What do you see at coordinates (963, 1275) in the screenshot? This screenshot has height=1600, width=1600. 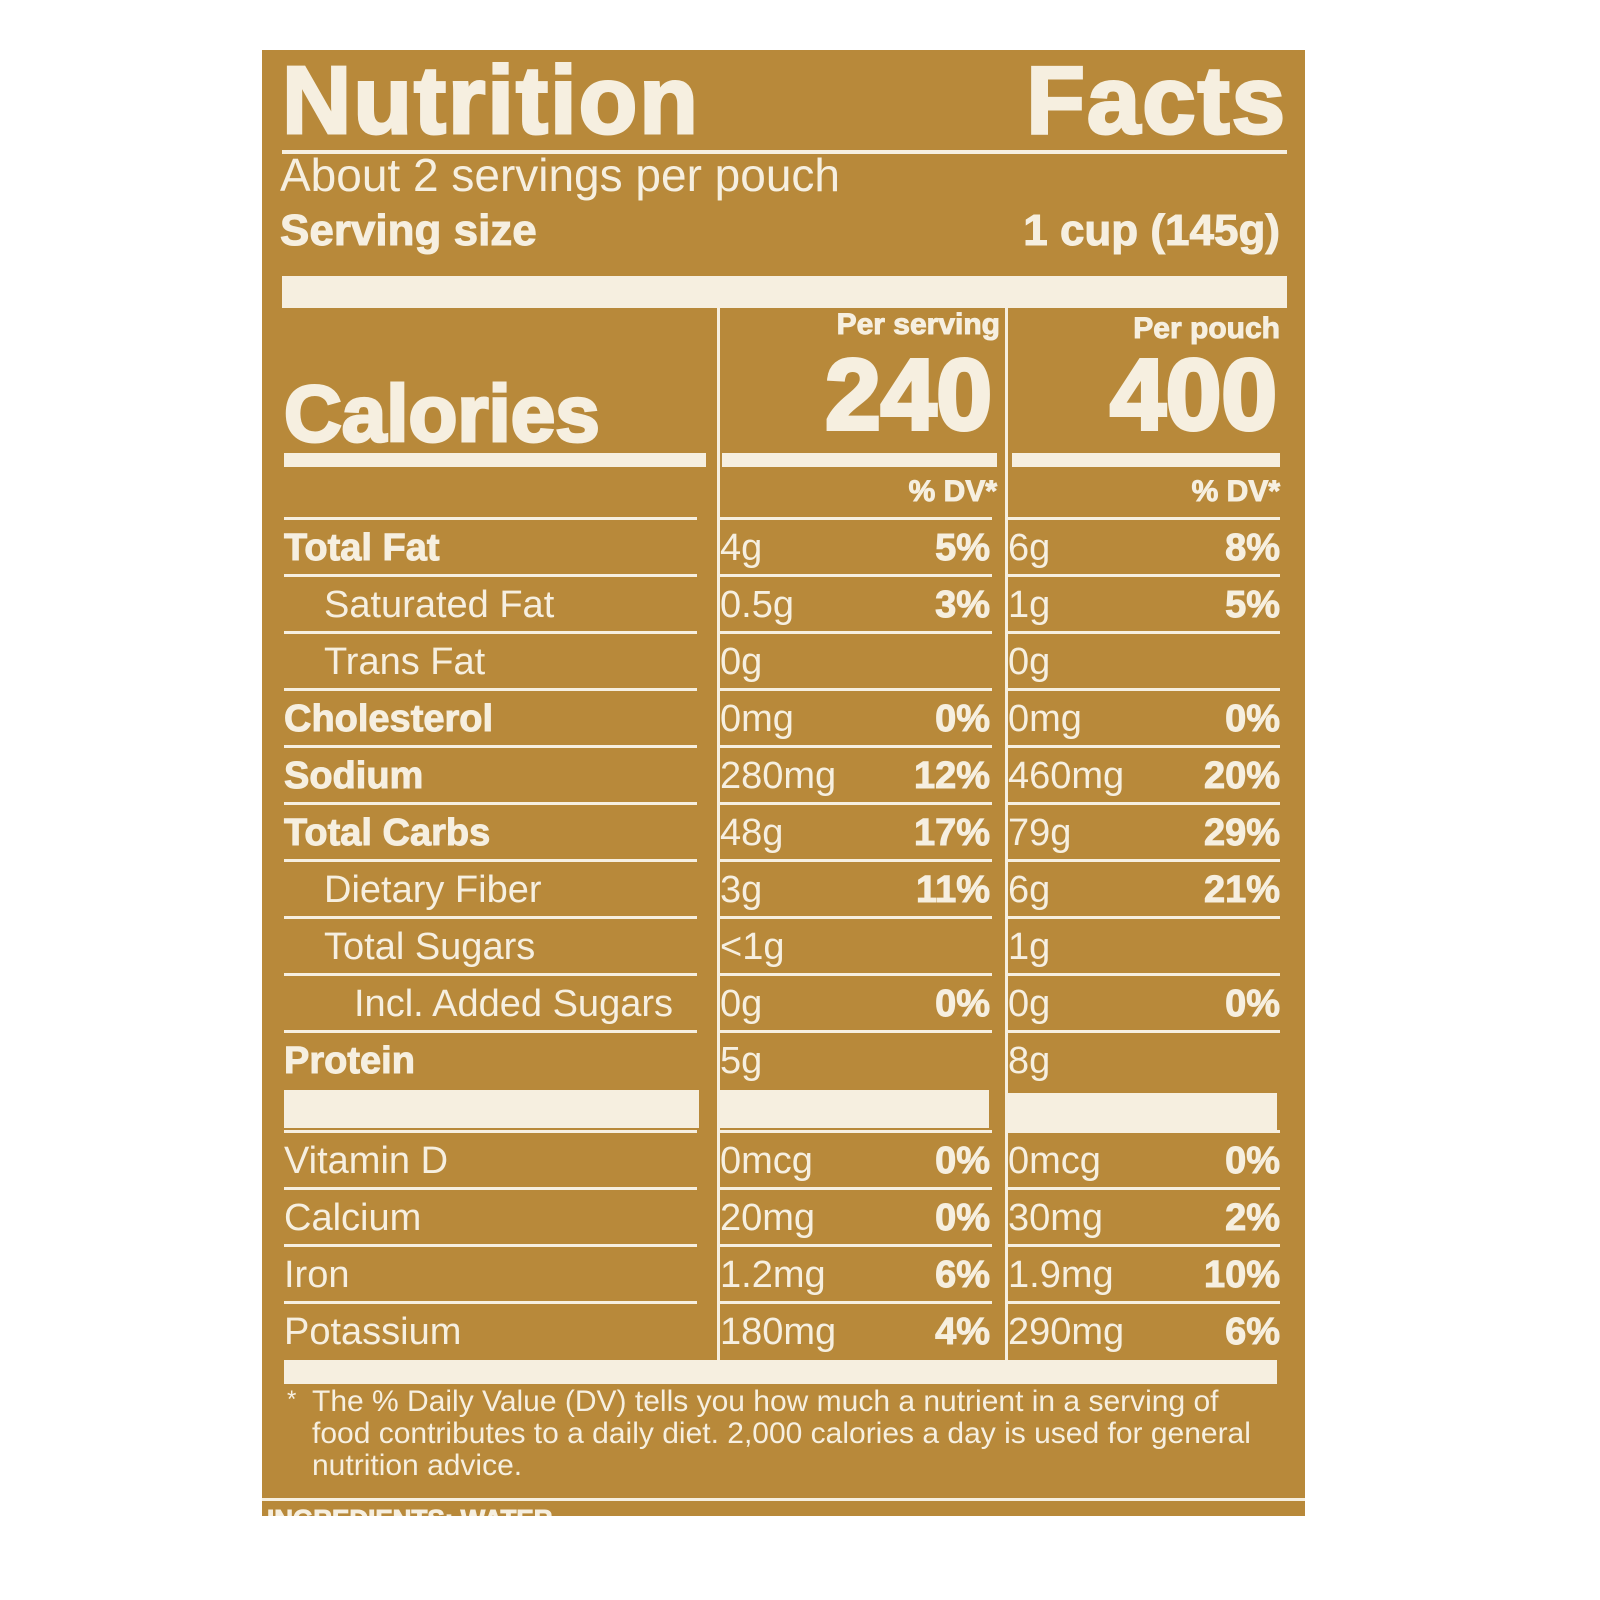 I see `dv-per-serving: 6%` at bounding box center [963, 1275].